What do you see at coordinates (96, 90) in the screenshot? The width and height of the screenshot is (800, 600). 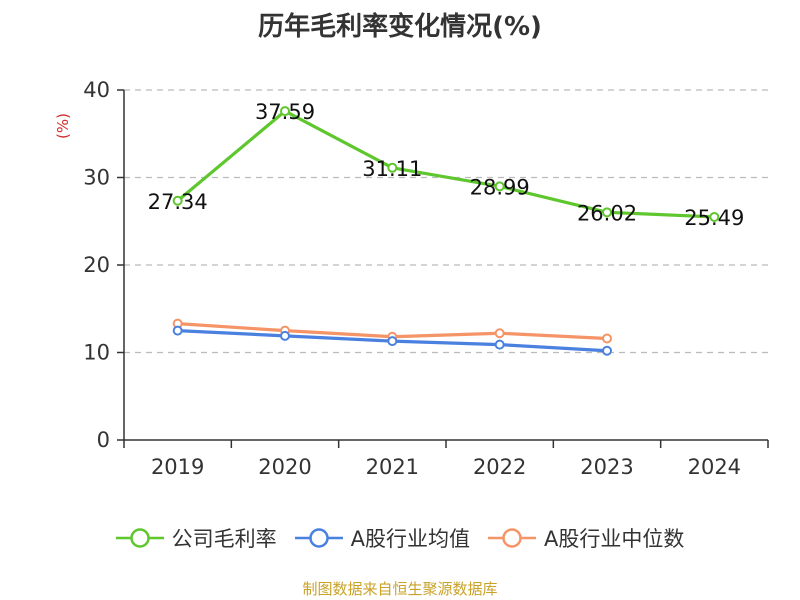 I see `y-tick-label: 40` at bounding box center [96, 90].